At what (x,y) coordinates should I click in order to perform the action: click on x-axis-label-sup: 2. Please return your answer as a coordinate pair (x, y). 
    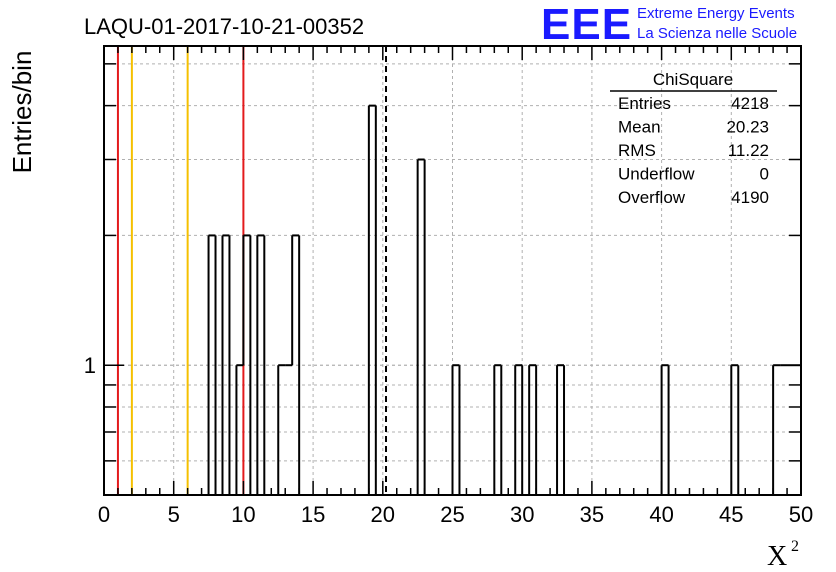
    Looking at the image, I should click on (795, 546).